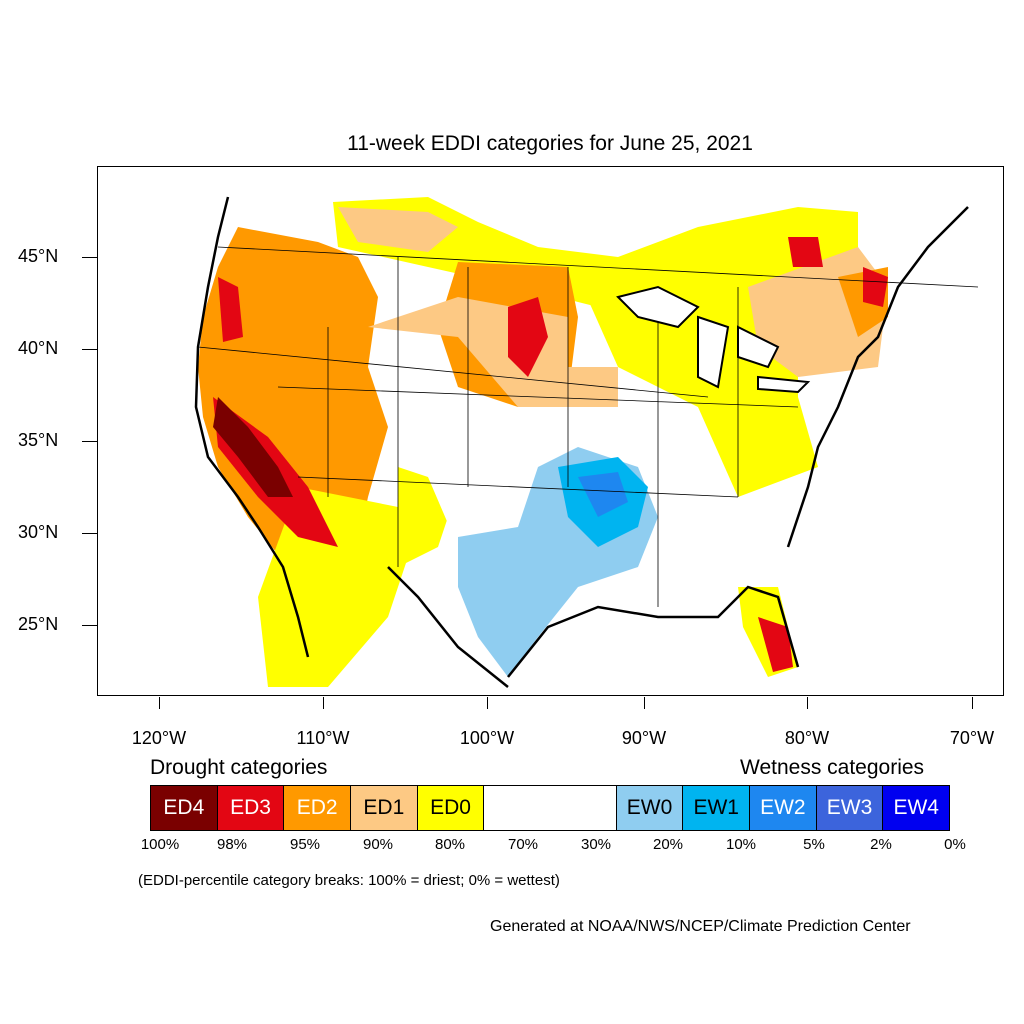  What do you see at coordinates (38, 256) in the screenshot?
I see `y-tick-label: 45°N` at bounding box center [38, 256].